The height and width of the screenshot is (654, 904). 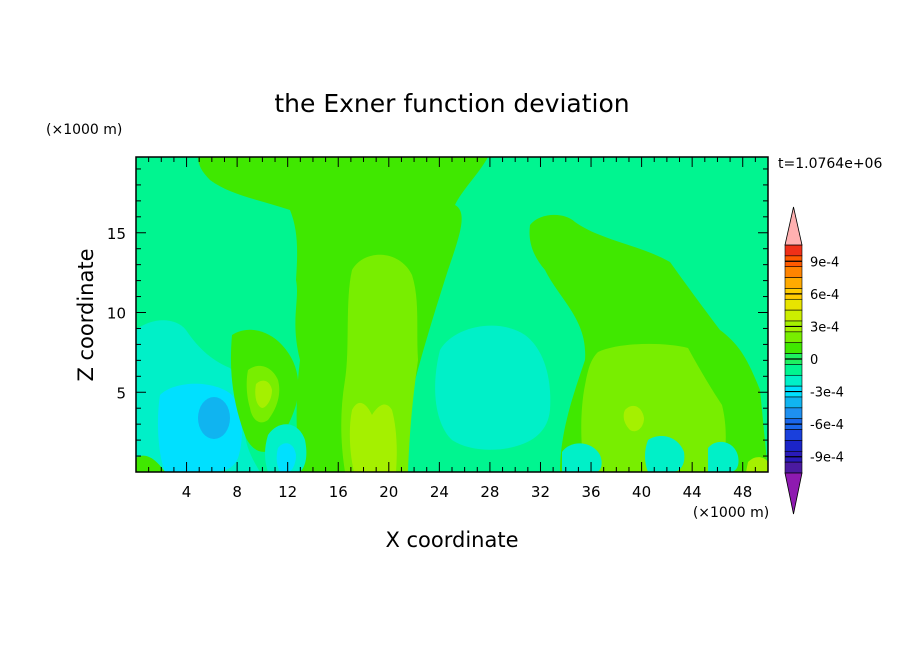 What do you see at coordinates (824, 262) in the screenshot?
I see `colorbar-label: 9e-4` at bounding box center [824, 262].